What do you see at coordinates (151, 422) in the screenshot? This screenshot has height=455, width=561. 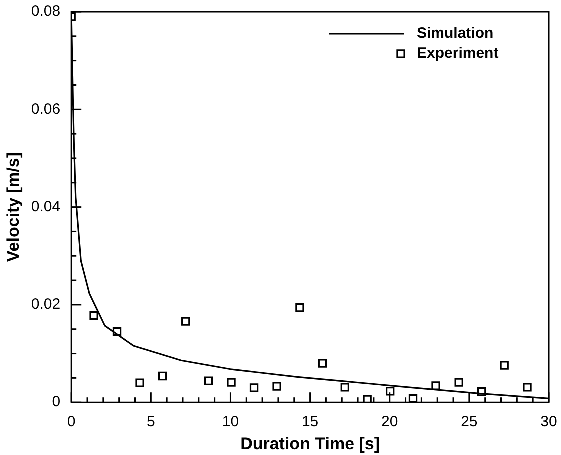 I see `x-tick-label: 5` at bounding box center [151, 422].